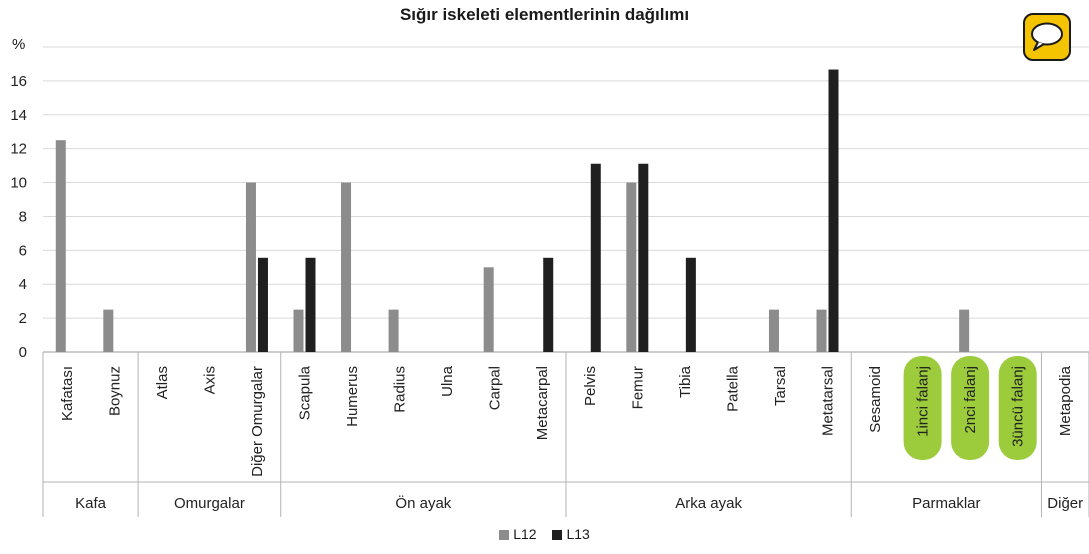  I want to click on category-label: Sesamoid, so click(875, 399).